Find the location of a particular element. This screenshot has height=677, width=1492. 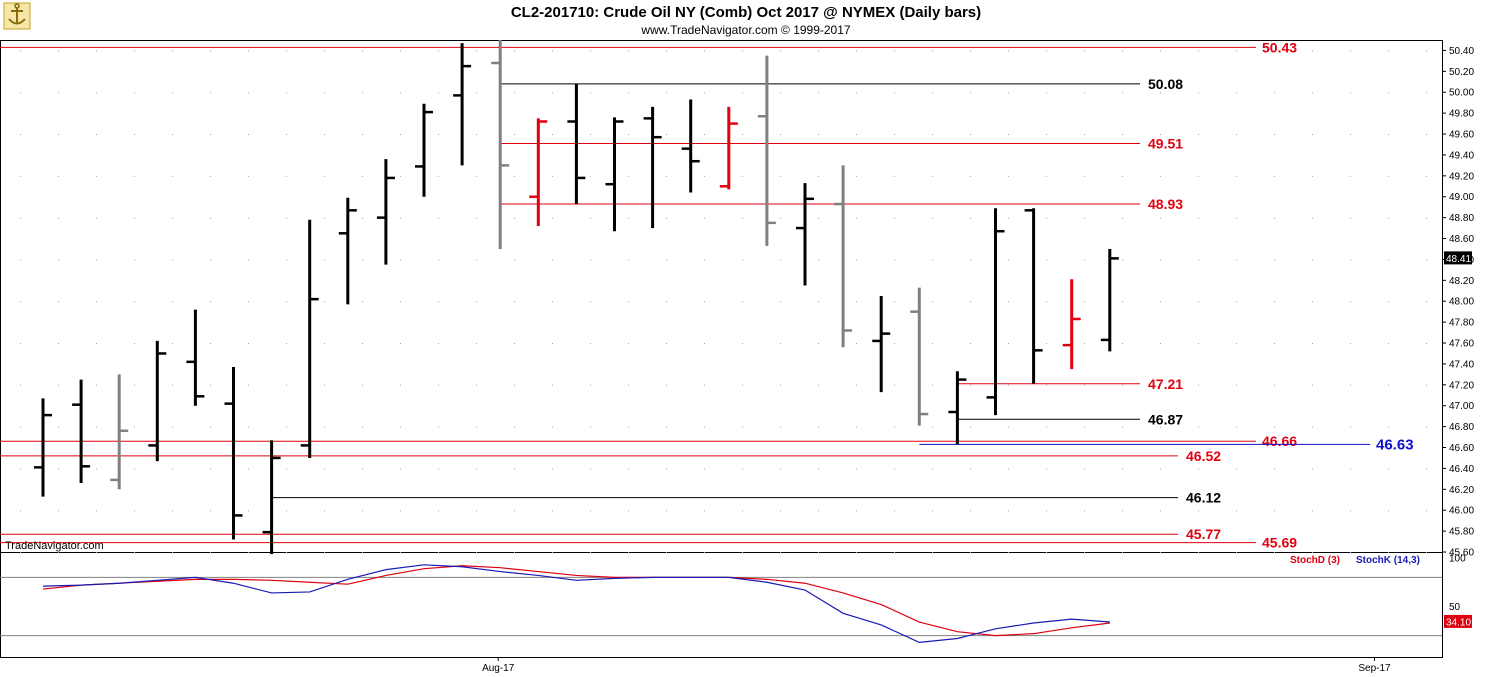

y-tick-label: 48.00 is located at coordinates (1461, 302).